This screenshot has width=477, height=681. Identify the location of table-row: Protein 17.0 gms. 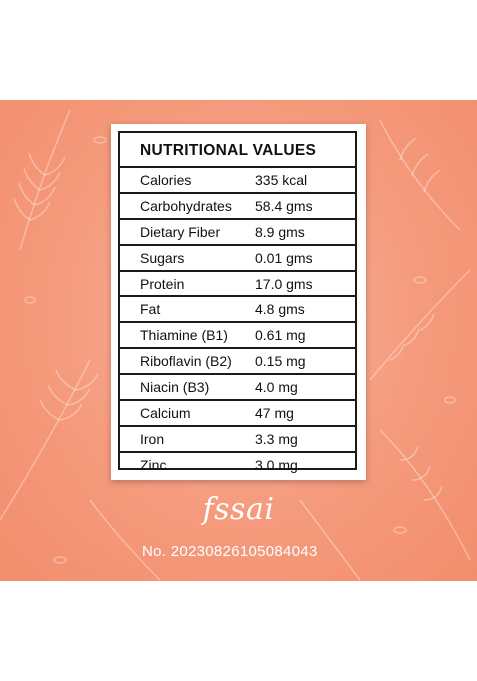
(237, 285).